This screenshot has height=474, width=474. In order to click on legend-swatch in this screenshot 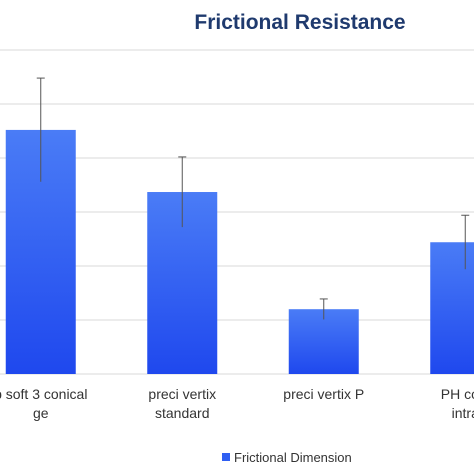, I will do `click(226, 457)`.